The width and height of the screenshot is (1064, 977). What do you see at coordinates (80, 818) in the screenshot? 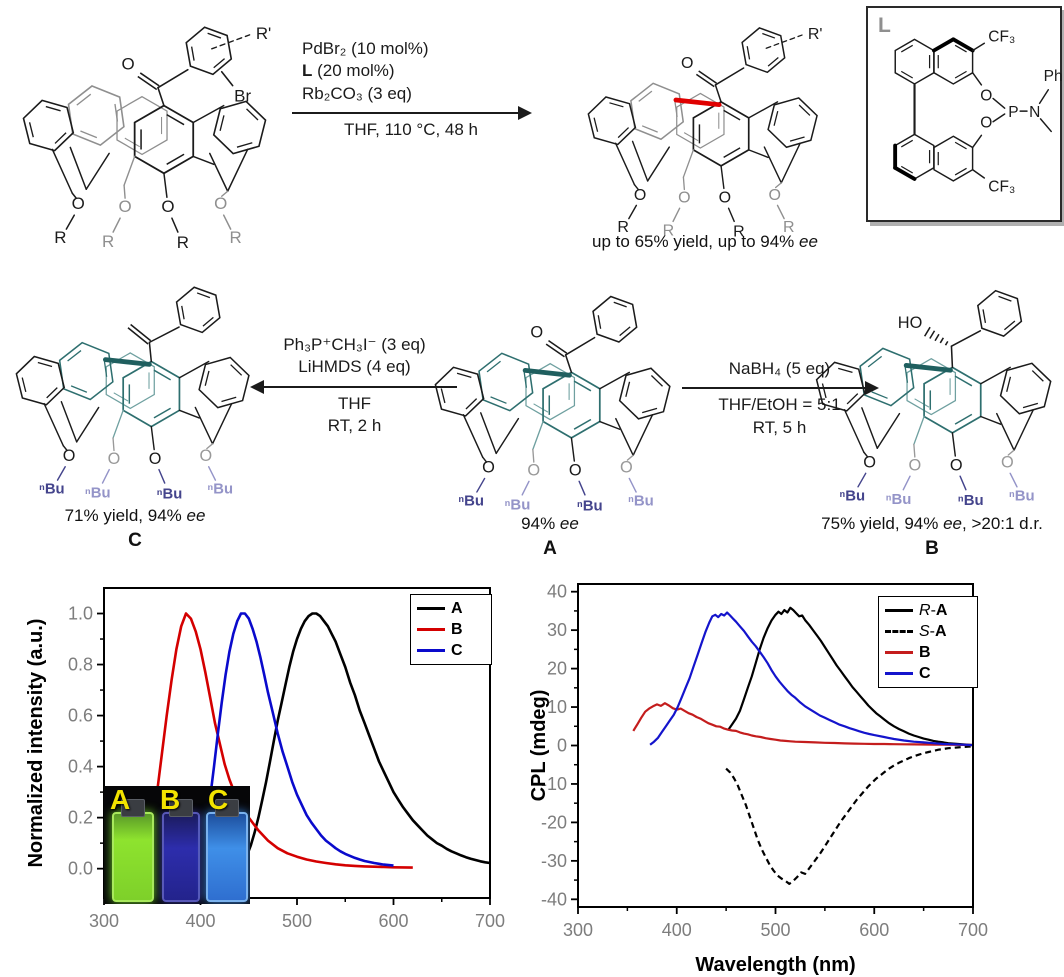
I see `svg-text: 0.2` at bounding box center [80, 818].